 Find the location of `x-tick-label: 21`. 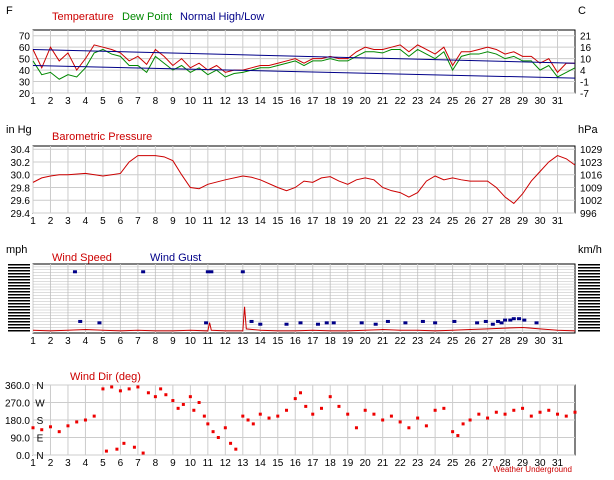

x-tick-label: 21 is located at coordinates (383, 221).